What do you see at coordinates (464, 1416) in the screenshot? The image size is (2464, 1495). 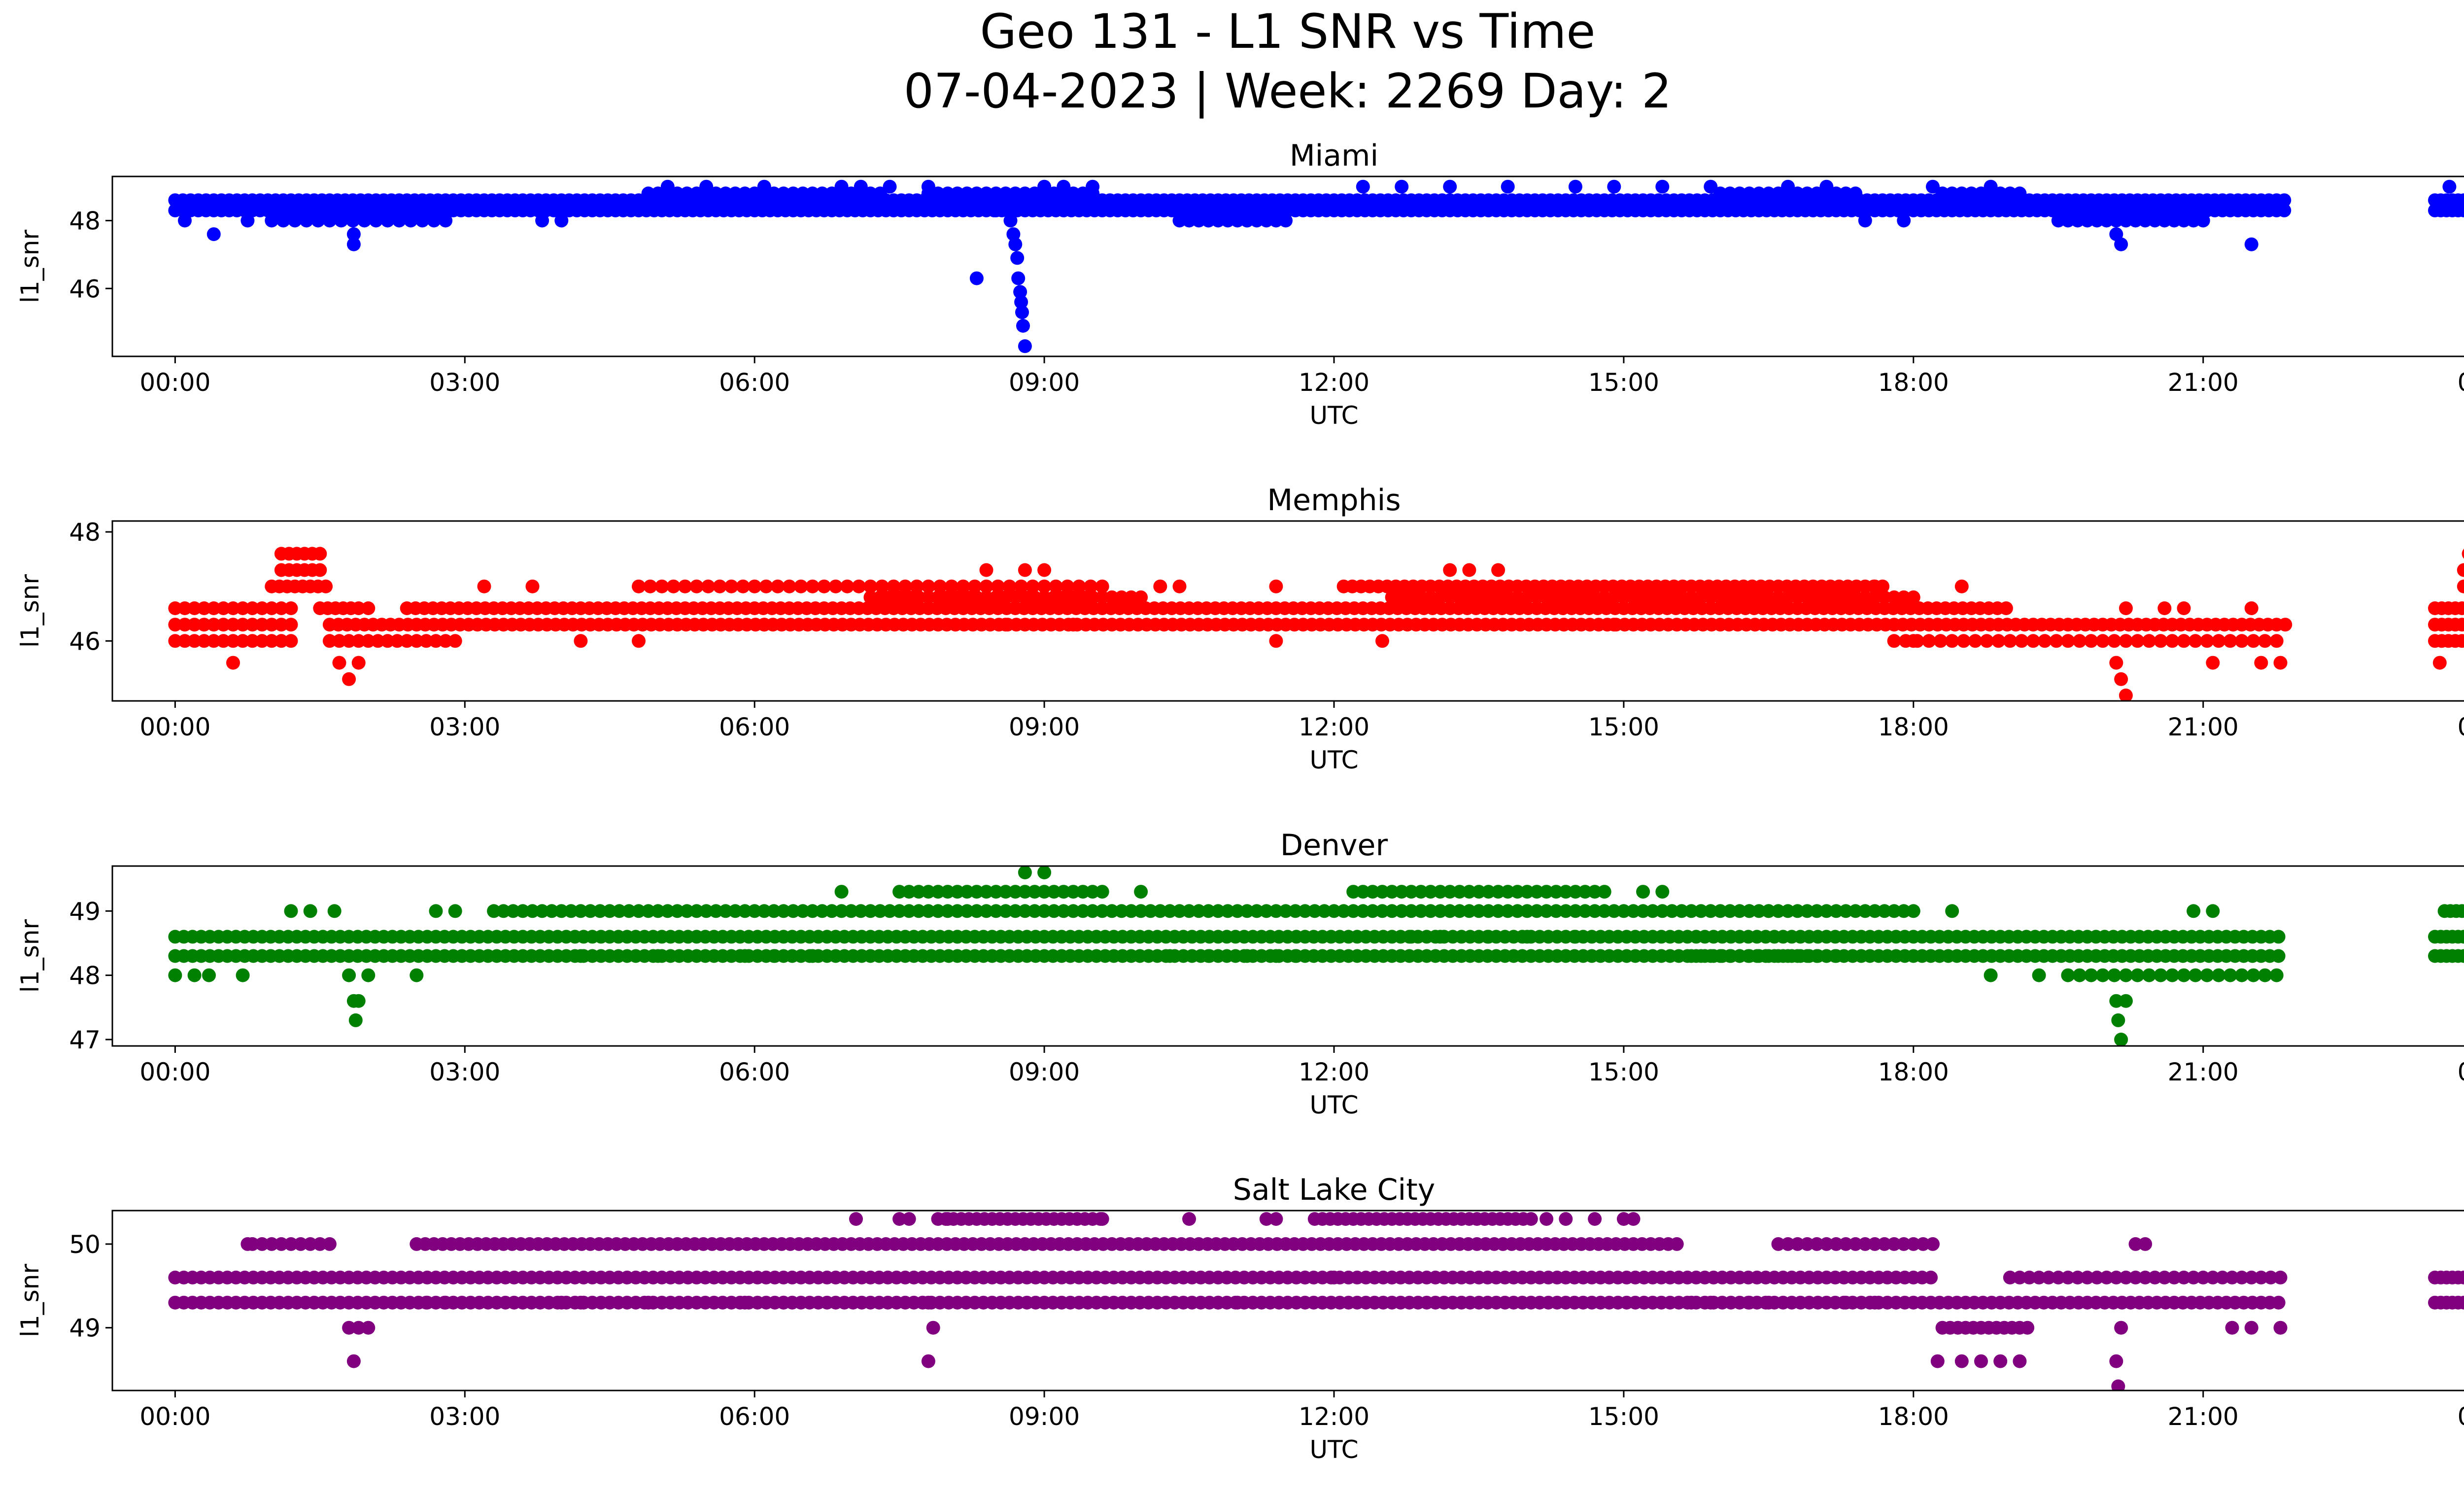 I see `x-tick-label: 03:00` at bounding box center [464, 1416].